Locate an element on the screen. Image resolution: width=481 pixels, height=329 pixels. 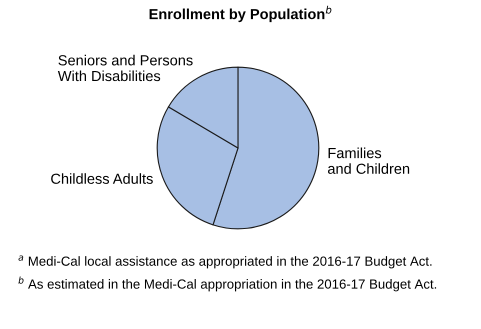
slice-label: Childless Adults is located at coordinates (102, 178).